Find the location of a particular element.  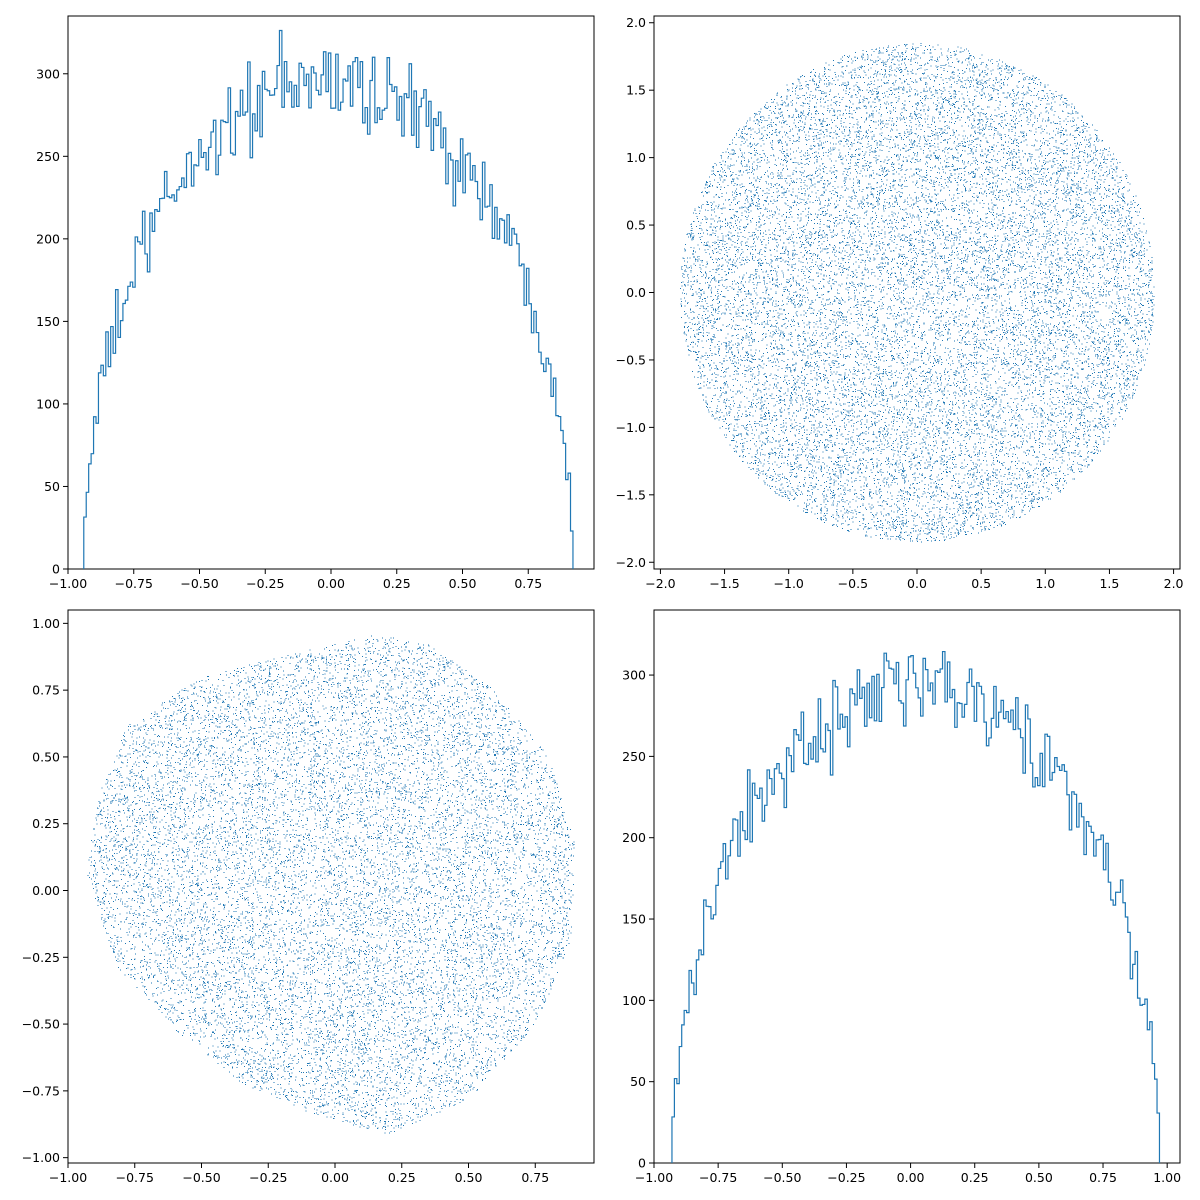

y-tick-label: −0.25 is located at coordinates (41, 957).